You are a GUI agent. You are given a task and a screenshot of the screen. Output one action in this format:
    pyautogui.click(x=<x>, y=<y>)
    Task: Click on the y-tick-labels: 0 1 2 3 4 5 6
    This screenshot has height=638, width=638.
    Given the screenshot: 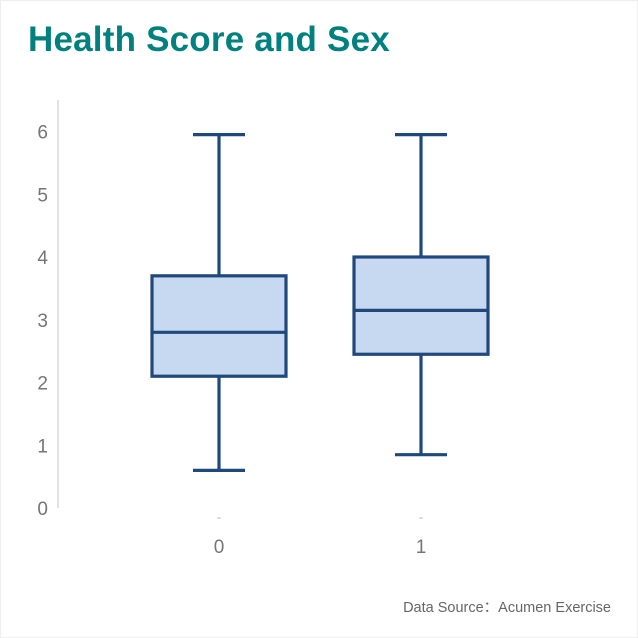 What is the action you would take?
    pyautogui.click(x=42, y=322)
    